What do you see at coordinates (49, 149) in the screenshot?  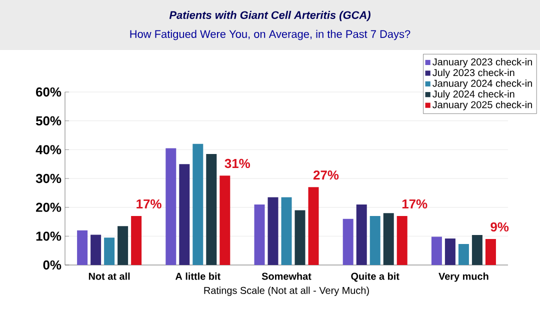 I see `y-tick-label: 40%` at bounding box center [49, 149].